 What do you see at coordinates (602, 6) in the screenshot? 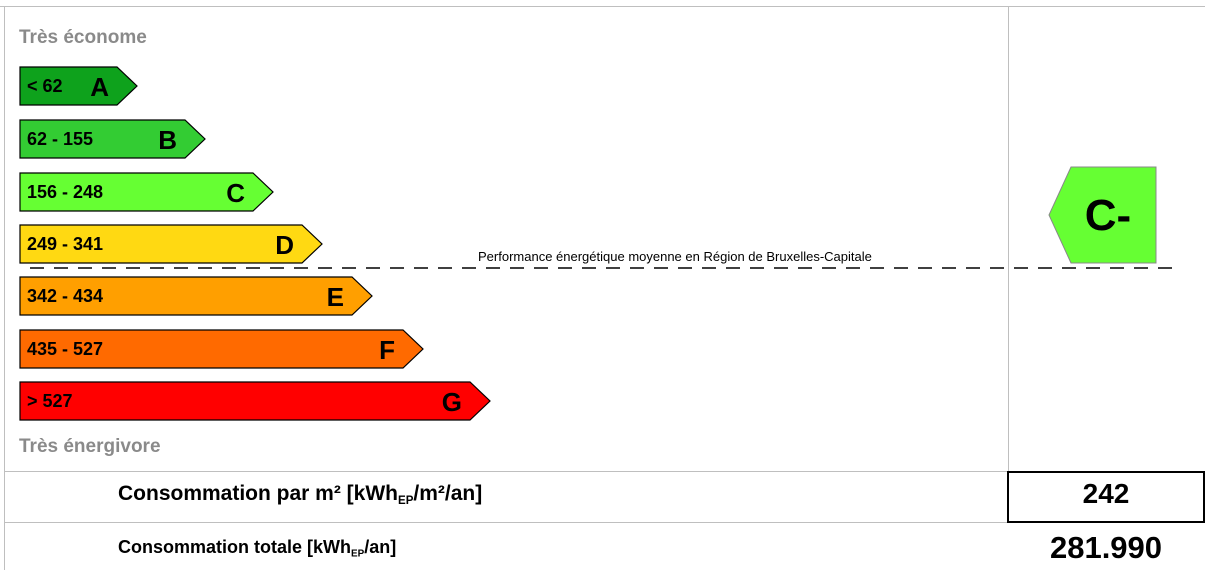
I see `frame-top-line` at bounding box center [602, 6].